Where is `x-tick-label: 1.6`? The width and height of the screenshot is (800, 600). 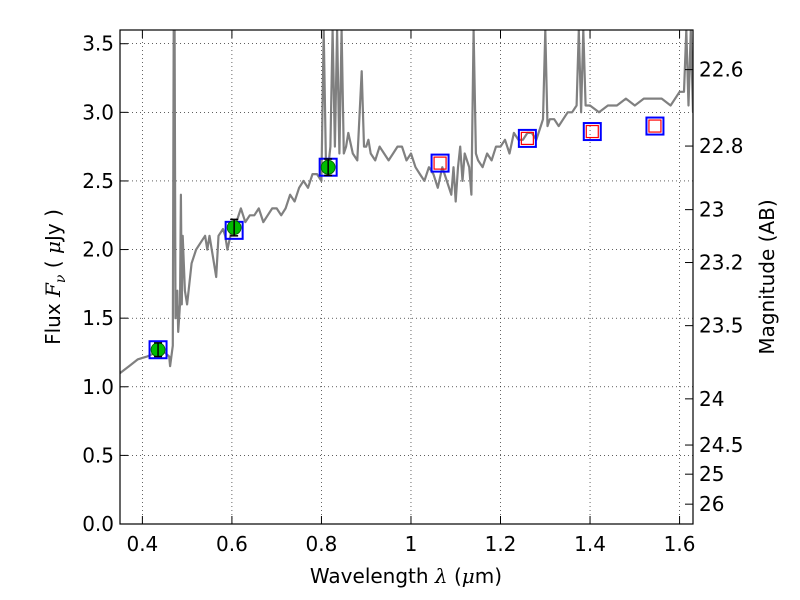 x-tick-label: 1.6 is located at coordinates (680, 544).